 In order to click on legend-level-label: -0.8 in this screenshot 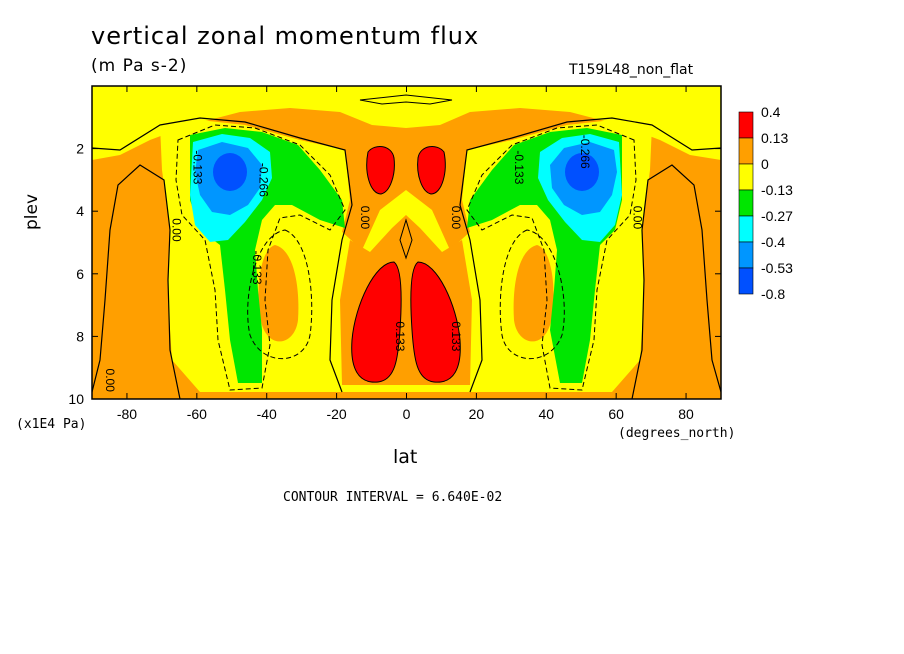, I will do `click(773, 294)`.